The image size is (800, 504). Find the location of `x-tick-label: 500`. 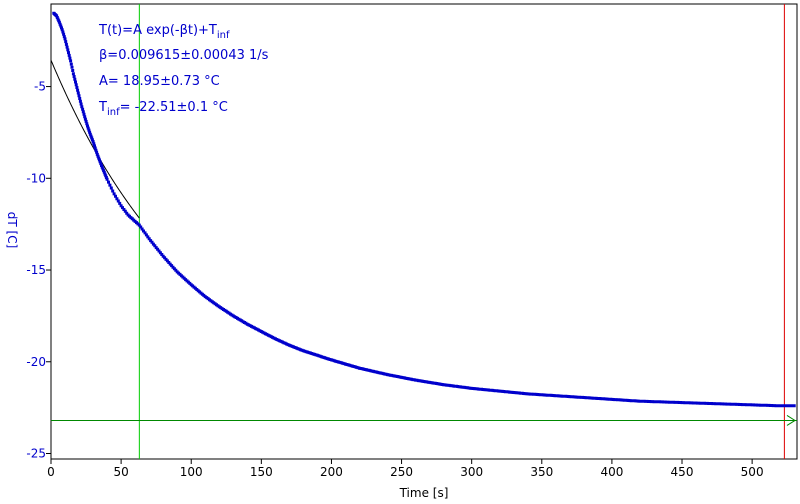

x-tick-label: 500 is located at coordinates (752, 472).